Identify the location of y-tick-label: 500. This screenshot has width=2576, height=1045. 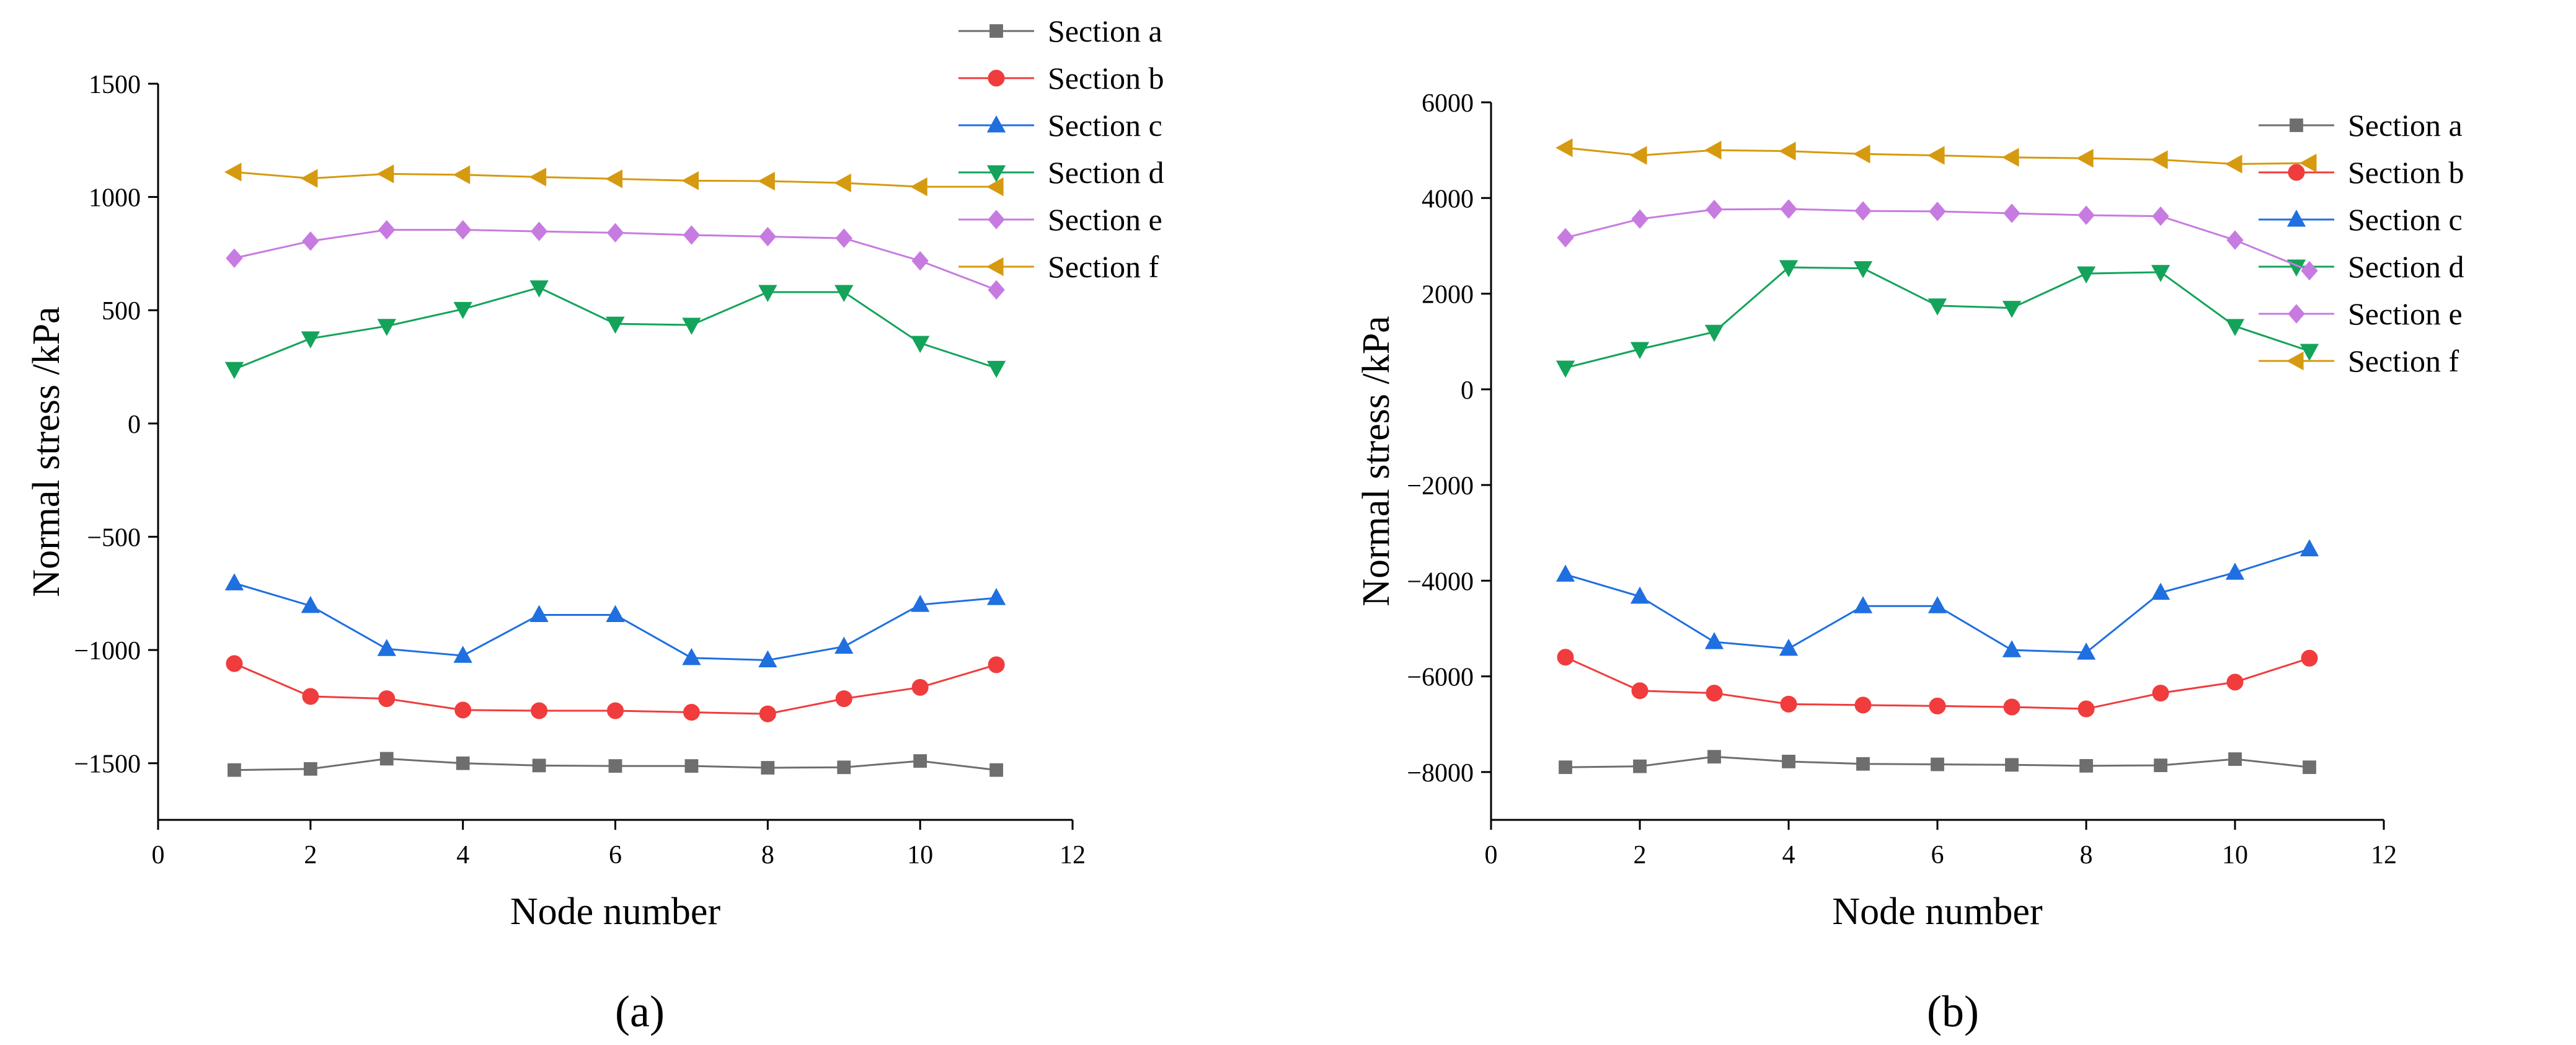
(121, 311).